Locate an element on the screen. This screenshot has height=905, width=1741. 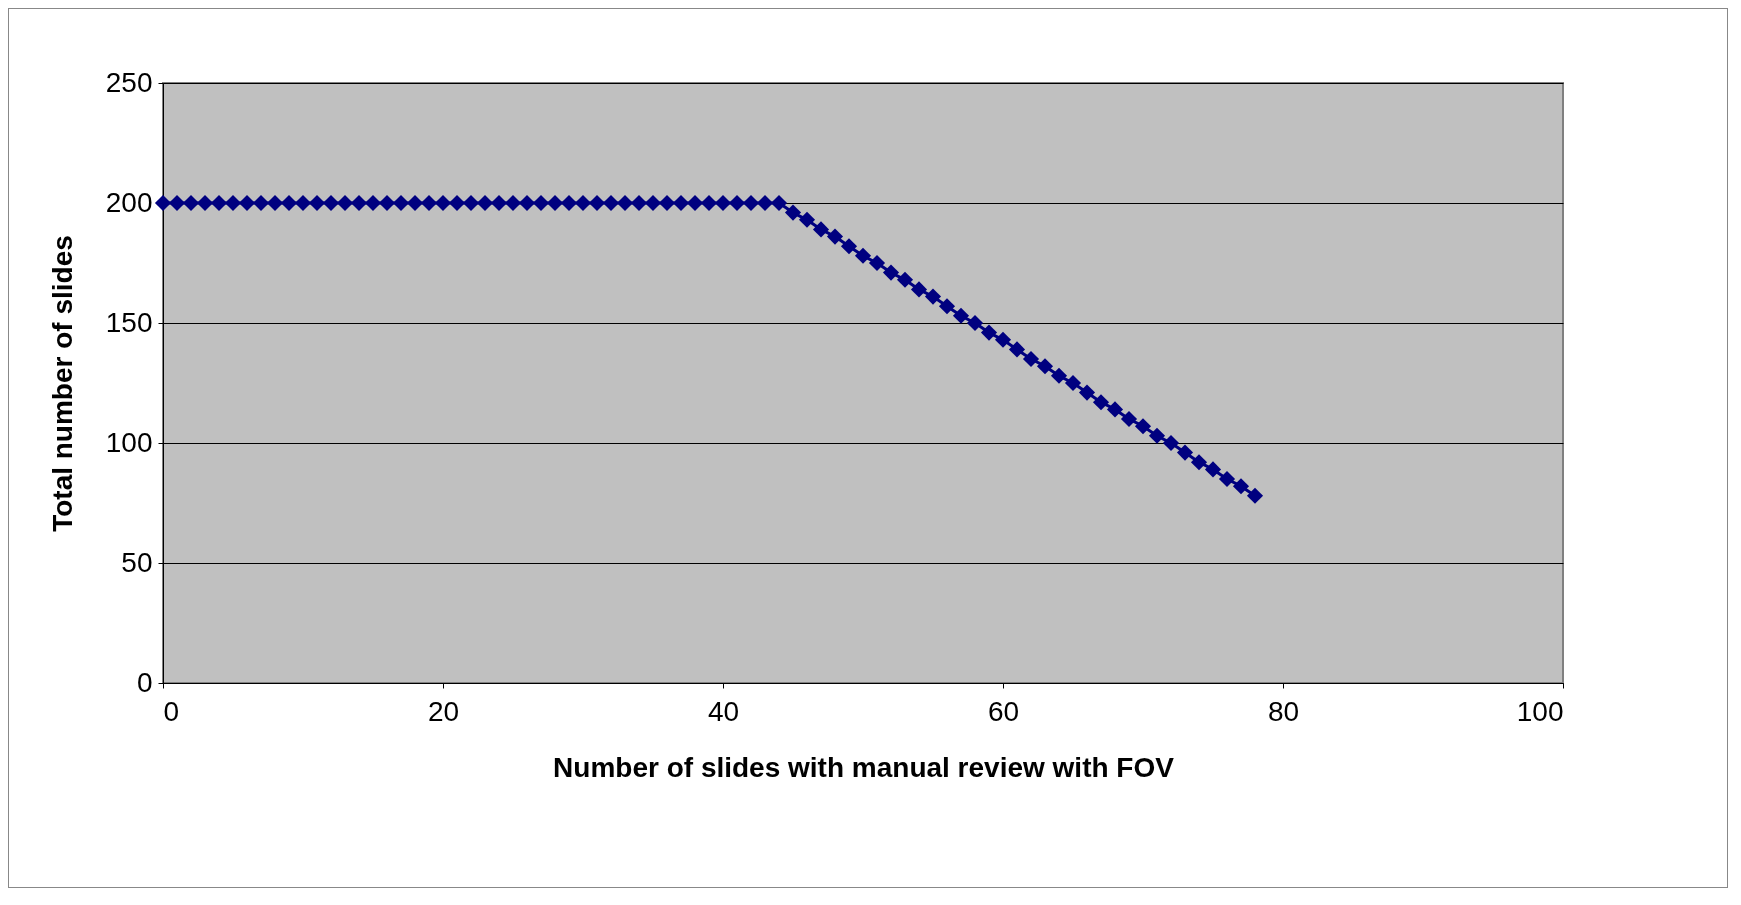
x-tick-label: 20 is located at coordinates (443, 711).